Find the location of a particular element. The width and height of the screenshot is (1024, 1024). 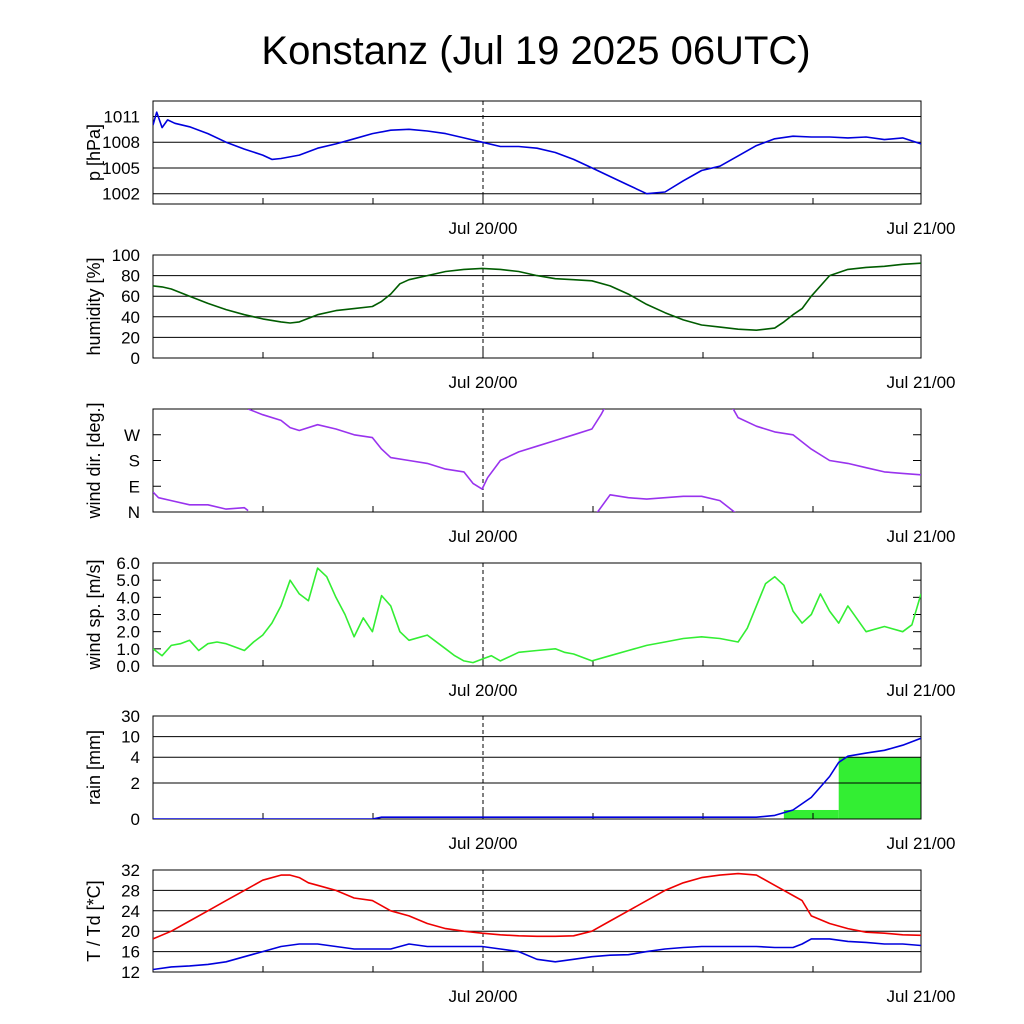

y-tick-label: 60 is located at coordinates (130, 296).